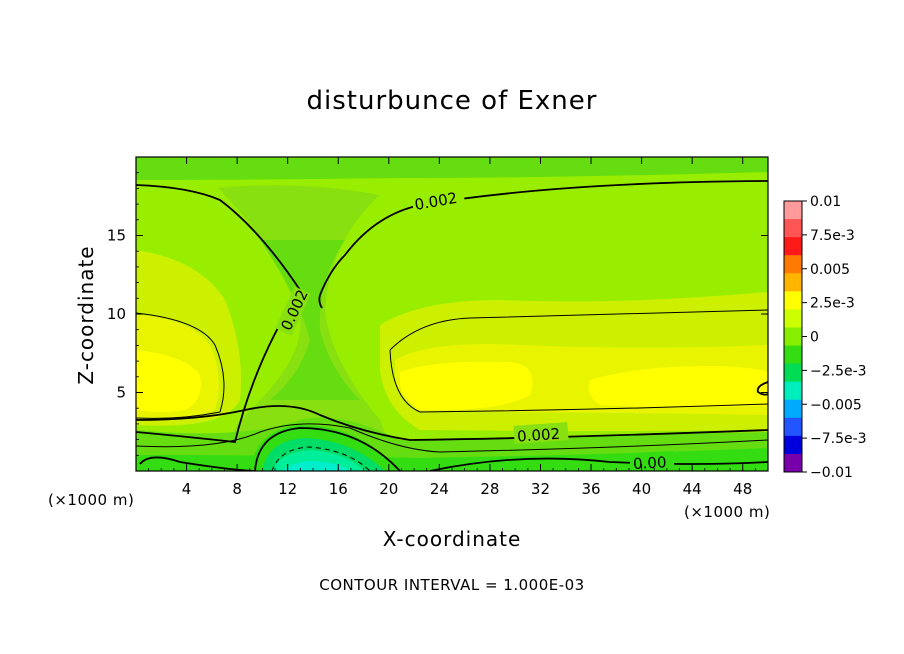 The width and height of the screenshot is (904, 654). Describe the element at coordinates (836, 405) in the screenshot. I see `colorbar-tick-label: −0.005` at that location.